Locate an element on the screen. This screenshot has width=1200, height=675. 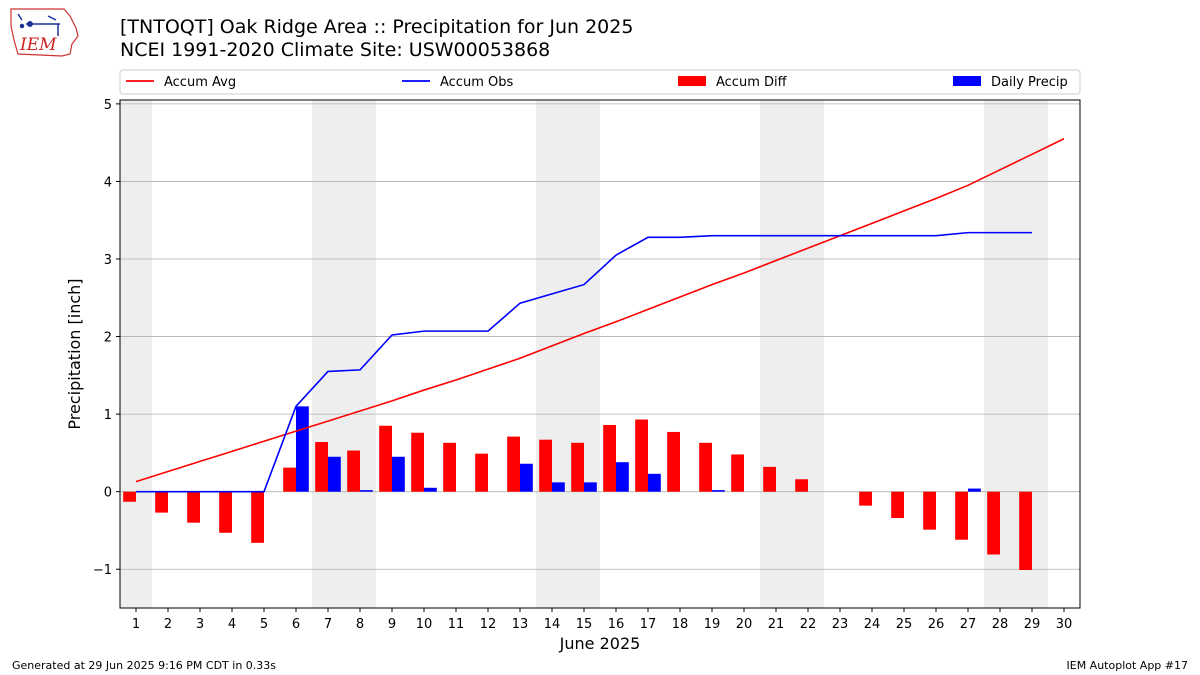
x-tick-label-29: 29 is located at coordinates (1032, 624).